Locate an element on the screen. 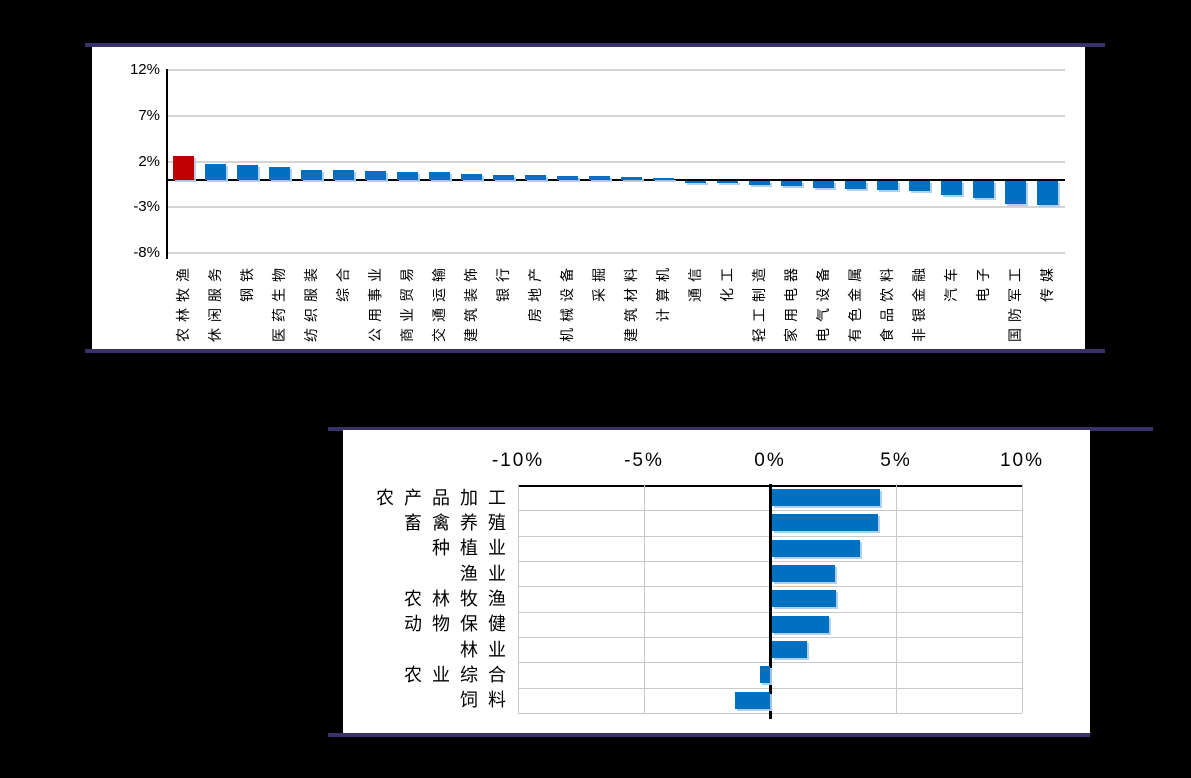 This screenshot has width=1191, height=778. row-label: 农林牧渔 is located at coordinates (460, 599).